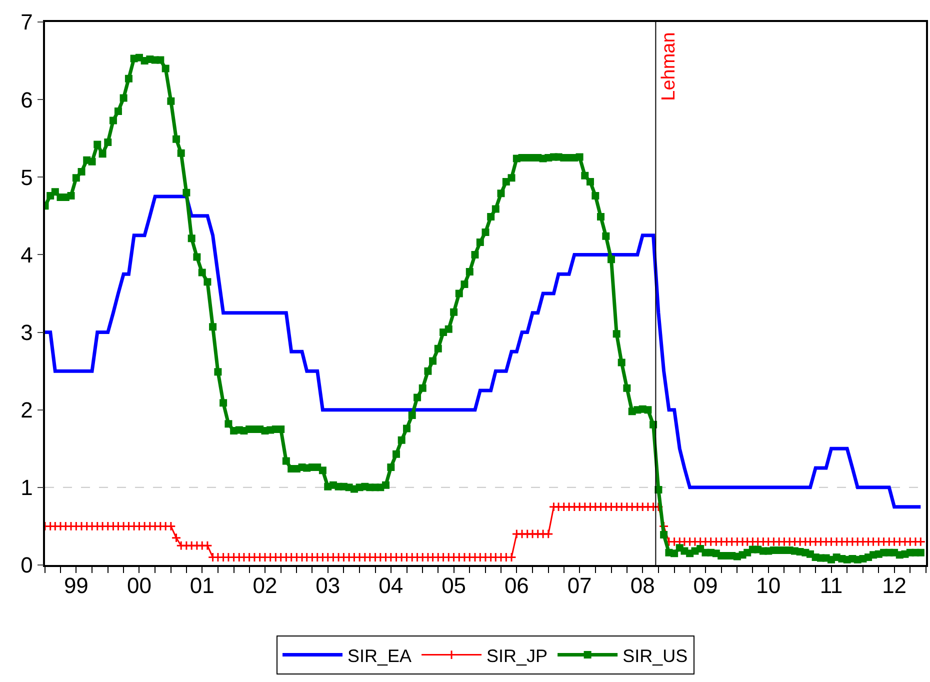 Image resolution: width=930 pixels, height=682 pixels. What do you see at coordinates (26, 565) in the screenshot?
I see `y-tick-label: 0` at bounding box center [26, 565].